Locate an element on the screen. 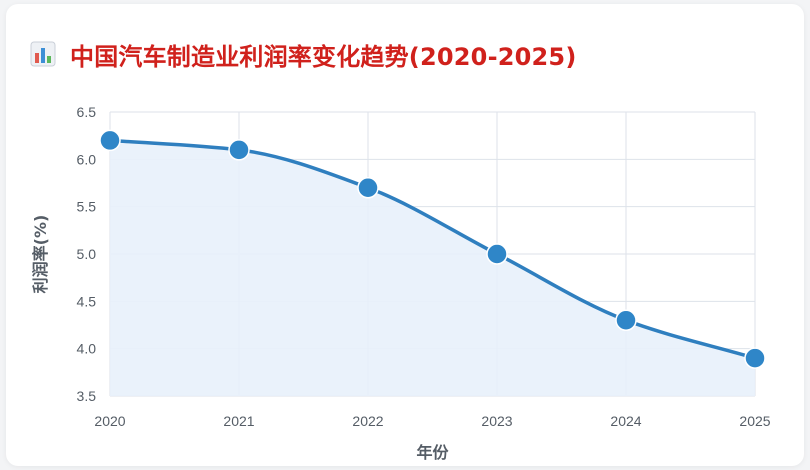 Image resolution: width=810 pixels, height=470 pixels. x-tick-label: 2025 is located at coordinates (754, 421).